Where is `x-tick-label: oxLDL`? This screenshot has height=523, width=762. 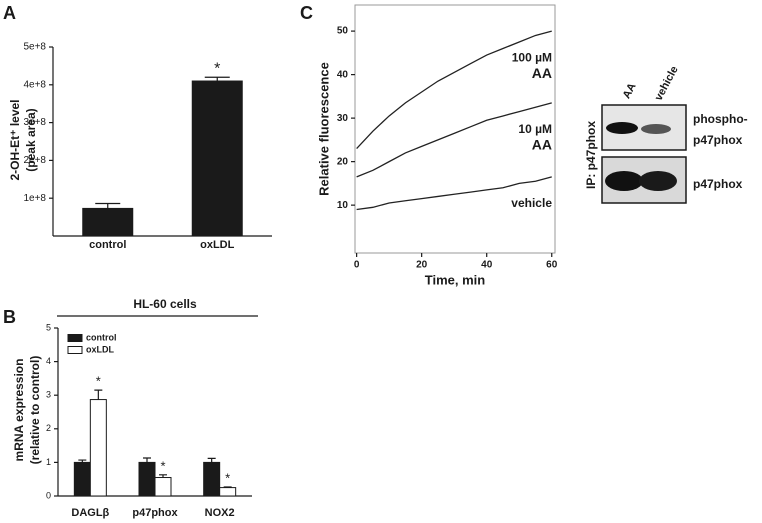 x-tick-label: oxLDL is located at coordinates (217, 245).